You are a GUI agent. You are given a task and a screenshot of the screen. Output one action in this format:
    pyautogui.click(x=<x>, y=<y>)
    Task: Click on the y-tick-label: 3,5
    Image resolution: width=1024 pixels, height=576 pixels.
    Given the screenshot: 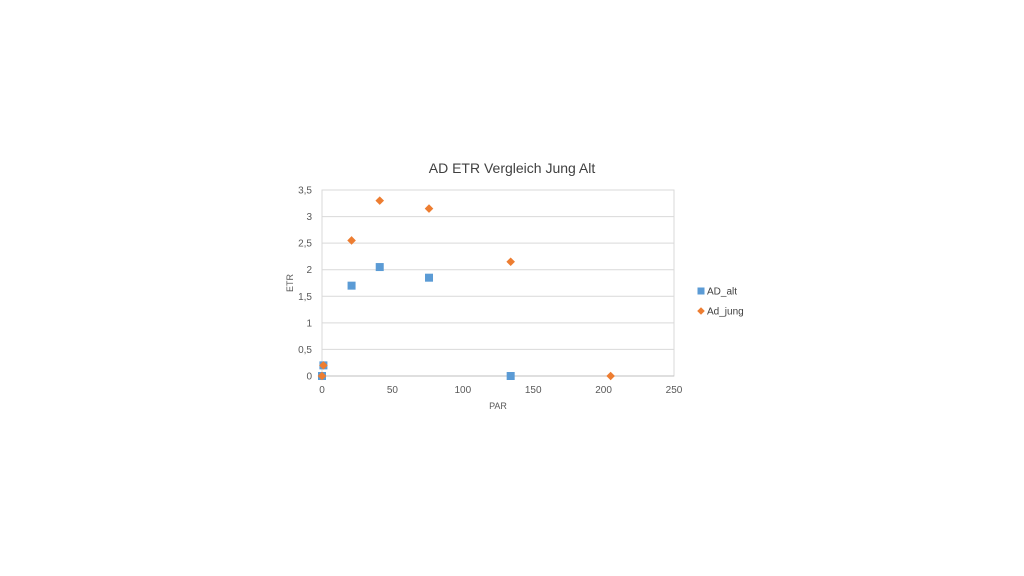 What is the action you would take?
    pyautogui.click(x=305, y=191)
    